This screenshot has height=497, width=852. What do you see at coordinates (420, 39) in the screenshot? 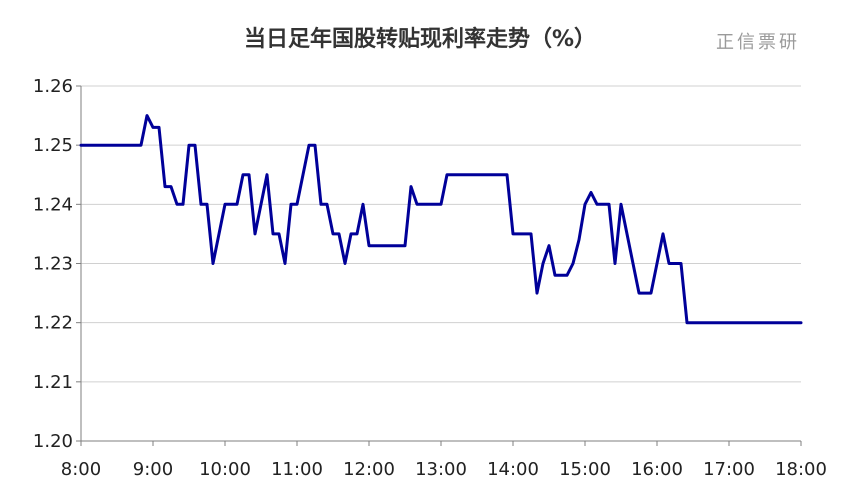
I see `chart-title: 当日足年国股转贴现利率走势（%）` at bounding box center [420, 39].